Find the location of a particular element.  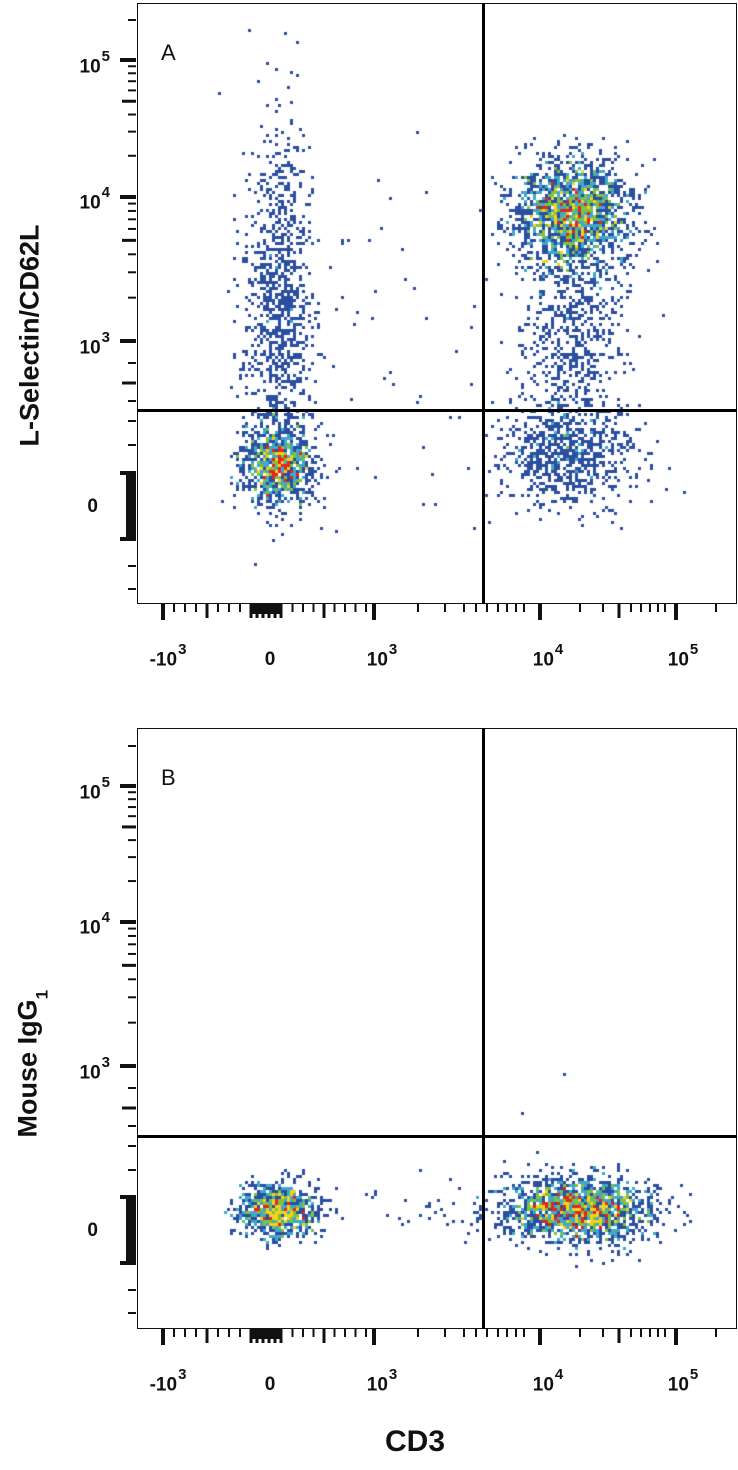

x-tick-label-b-neg1e3: -103 is located at coordinates (168, 1381).